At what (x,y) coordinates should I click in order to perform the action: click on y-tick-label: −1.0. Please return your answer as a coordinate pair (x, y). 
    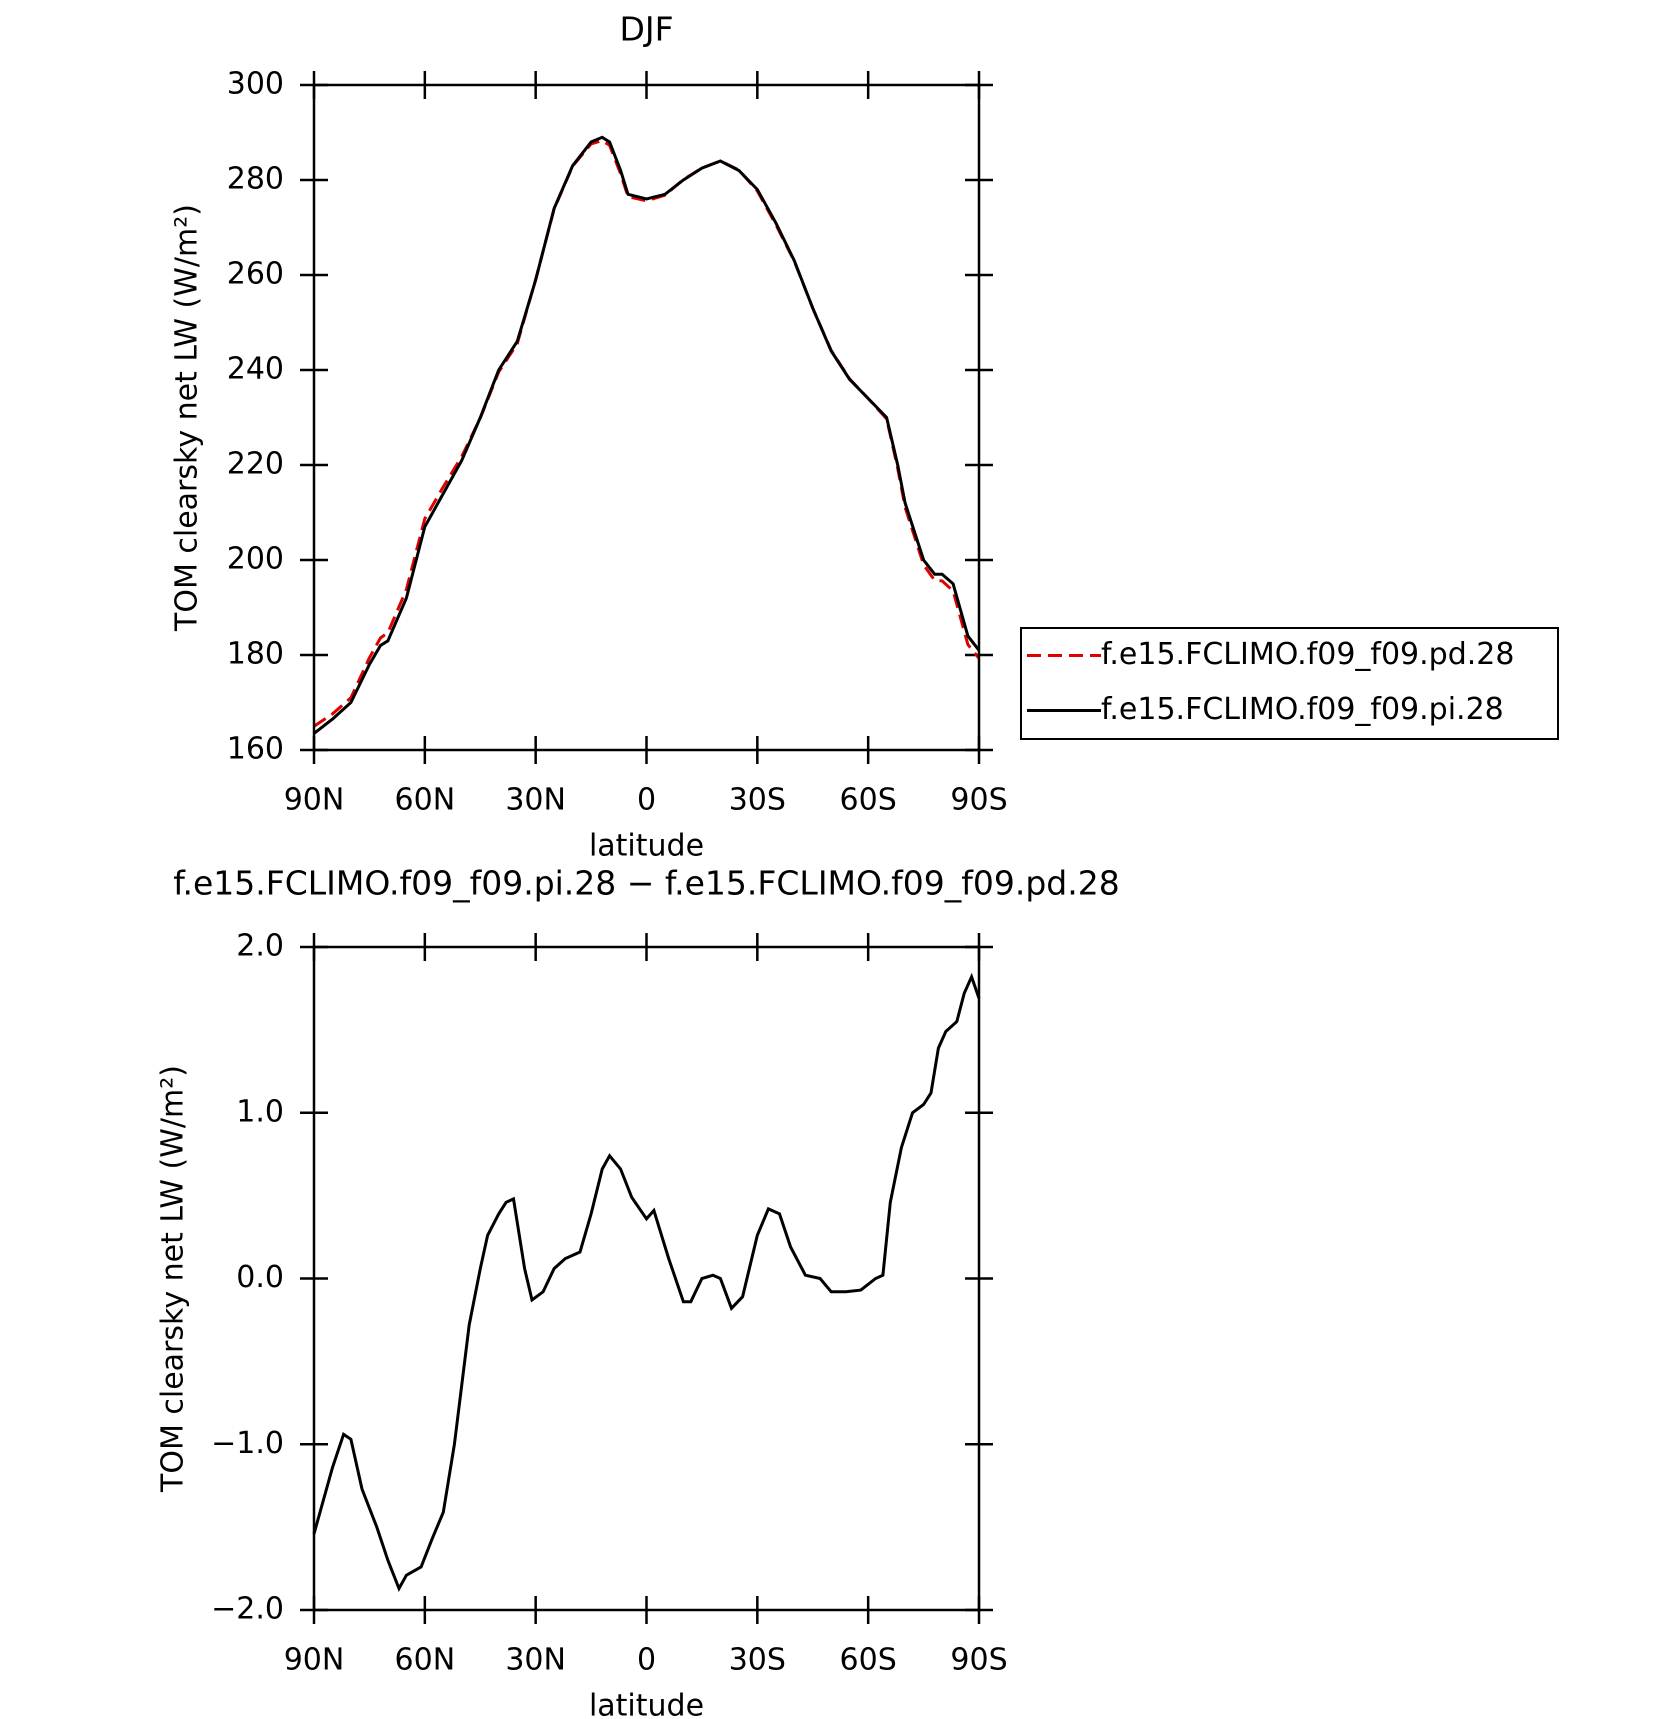
    Looking at the image, I should click on (247, 1443).